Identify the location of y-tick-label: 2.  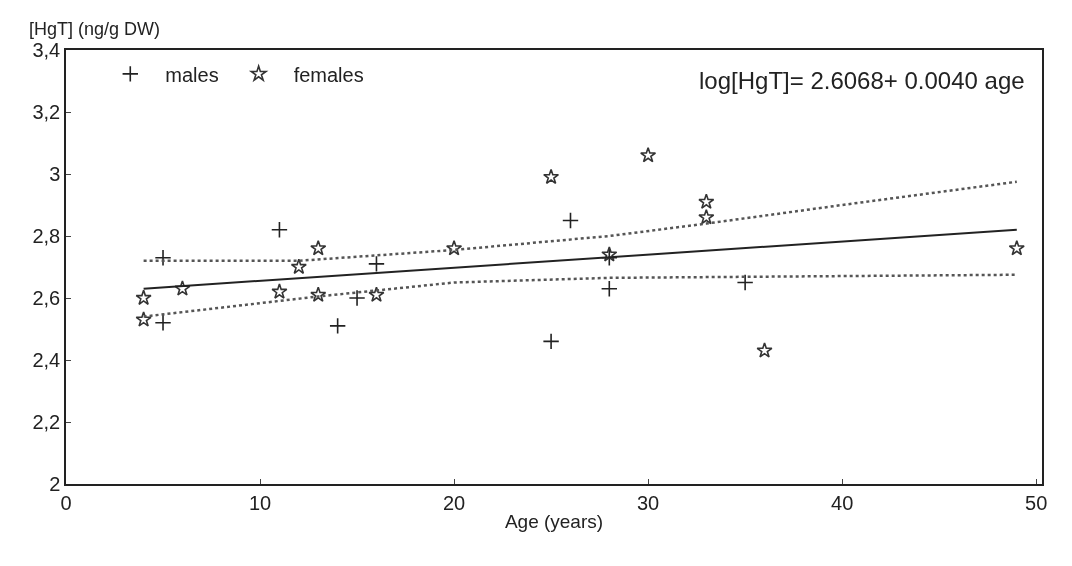
(55, 484).